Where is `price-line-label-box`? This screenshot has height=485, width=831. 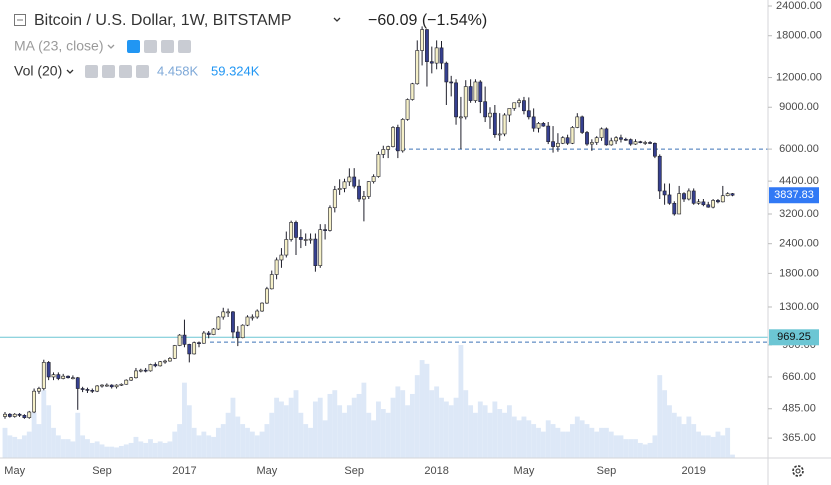 price-line-label-box is located at coordinates (794, 337).